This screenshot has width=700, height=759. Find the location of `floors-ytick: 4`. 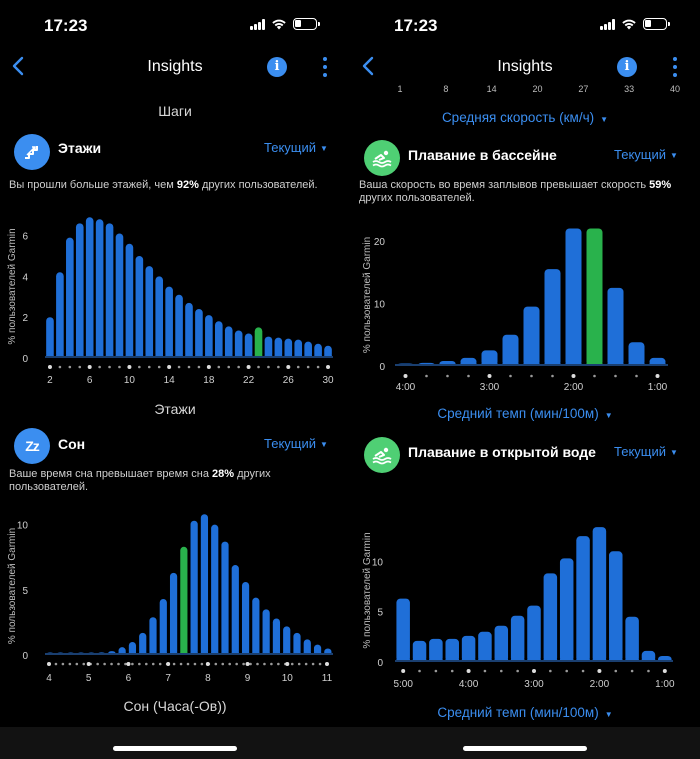

floors-ytick: 4 is located at coordinates (25, 277).